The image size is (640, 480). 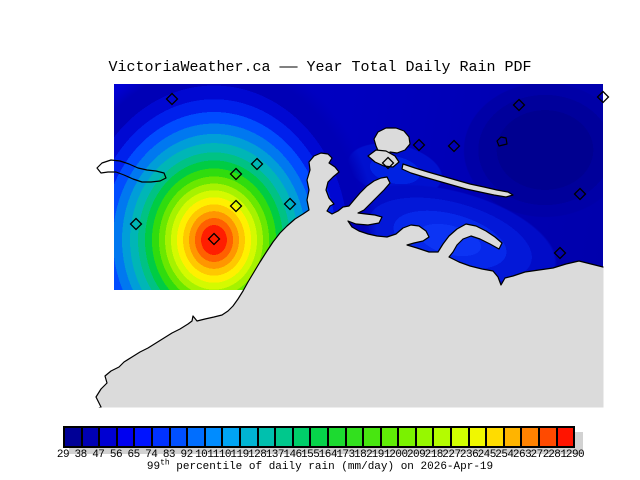 What do you see at coordinates (134, 455) in the screenshot?
I see `colorbar-tick-label: 65` at bounding box center [134, 455].